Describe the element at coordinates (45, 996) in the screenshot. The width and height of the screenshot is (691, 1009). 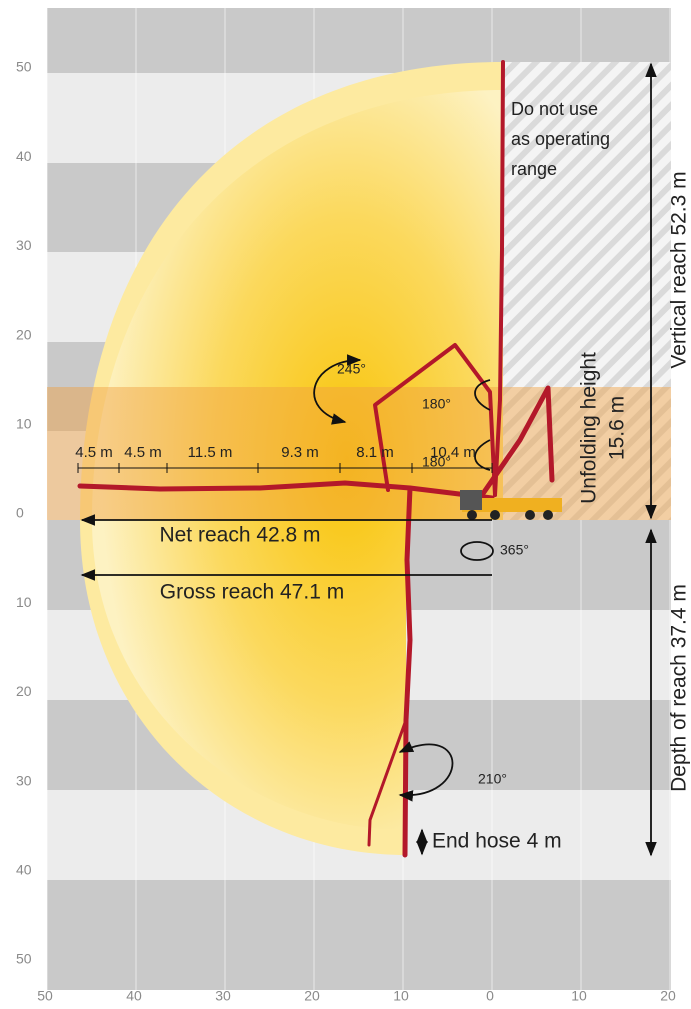
I see `x-tick-label: 50` at that location.